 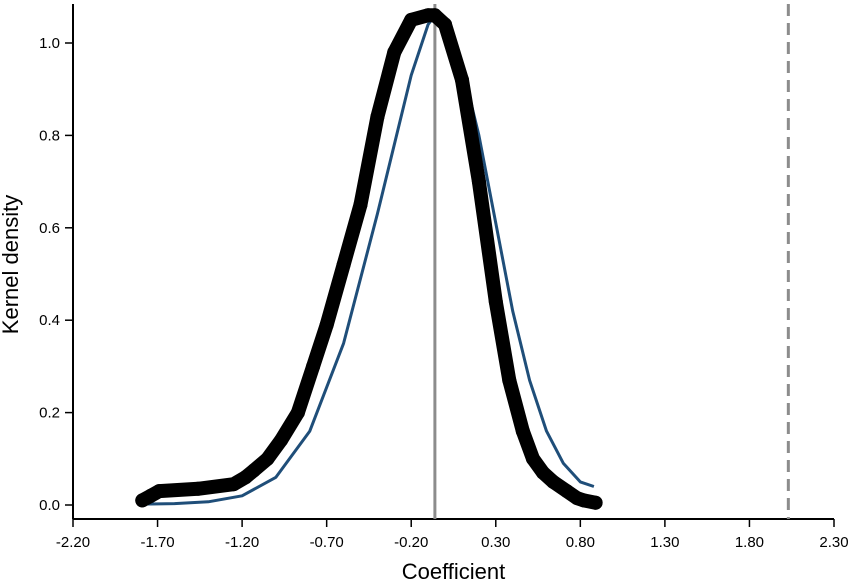 What do you see at coordinates (157, 542) in the screenshot?
I see `x-tick-label: -1.70` at bounding box center [157, 542].